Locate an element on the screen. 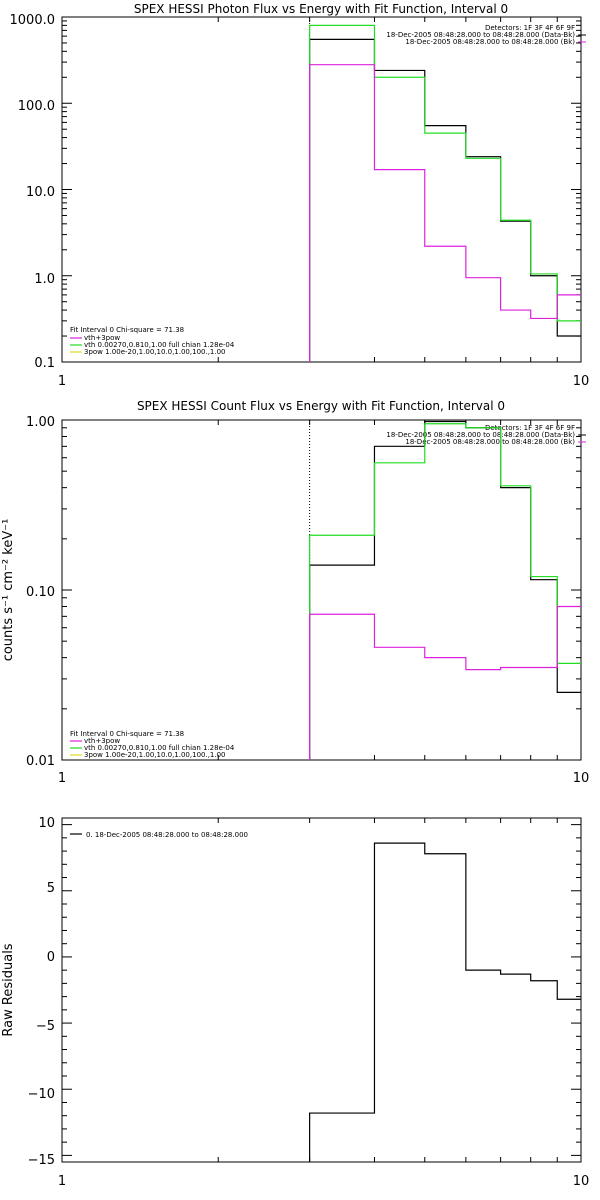 This screenshot has width=600, height=1200. y-tick-label: 5 is located at coordinates (51, 888).